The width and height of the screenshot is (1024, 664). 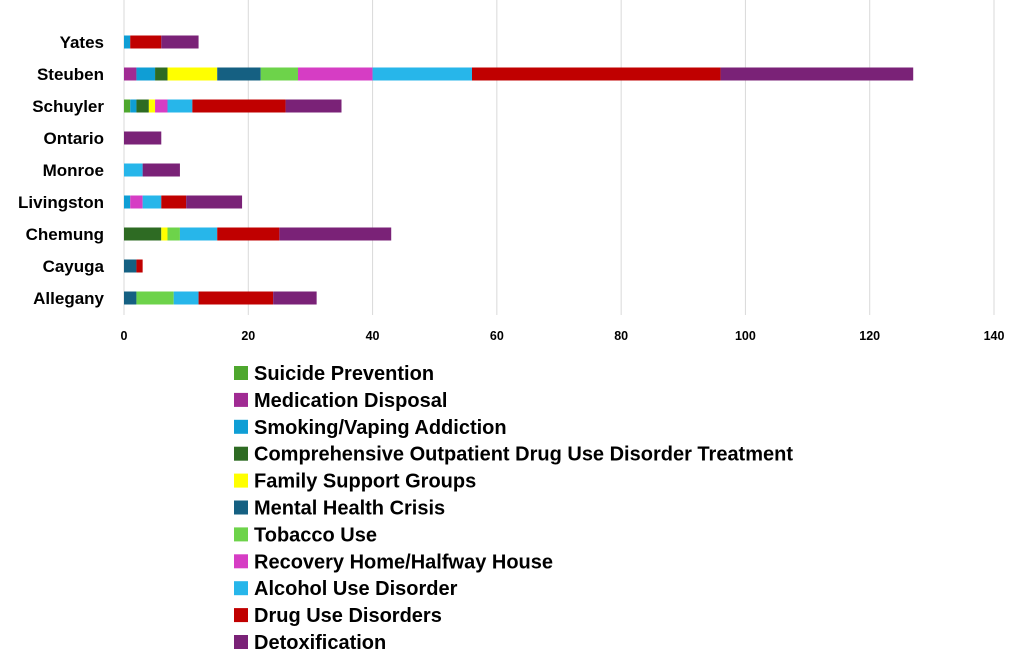 I want to click on legend-item: Detoxification, so click(x=310, y=643).